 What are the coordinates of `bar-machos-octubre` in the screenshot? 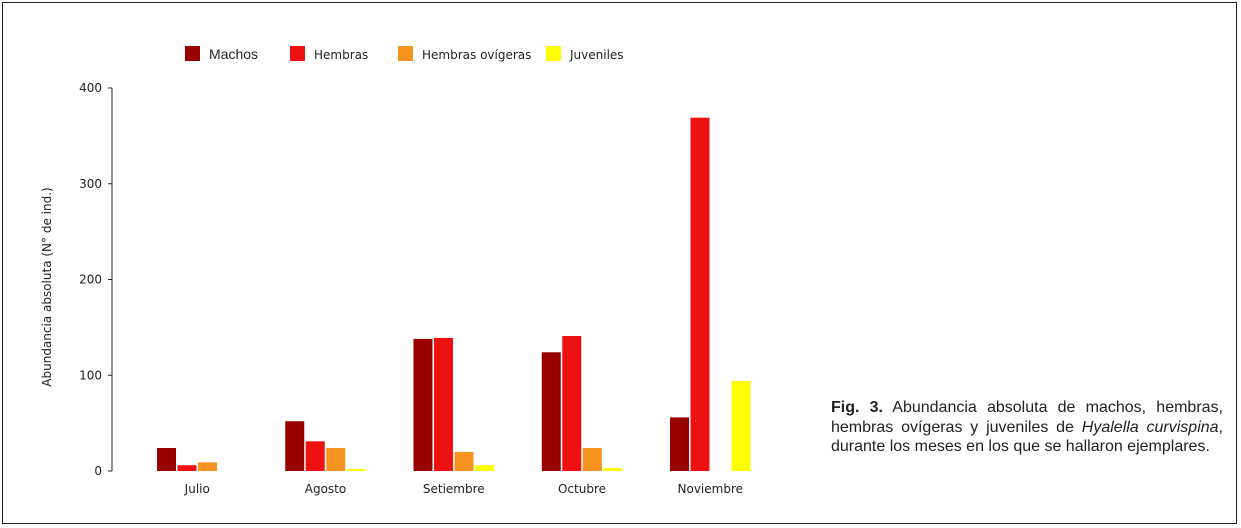 It's located at (551, 411).